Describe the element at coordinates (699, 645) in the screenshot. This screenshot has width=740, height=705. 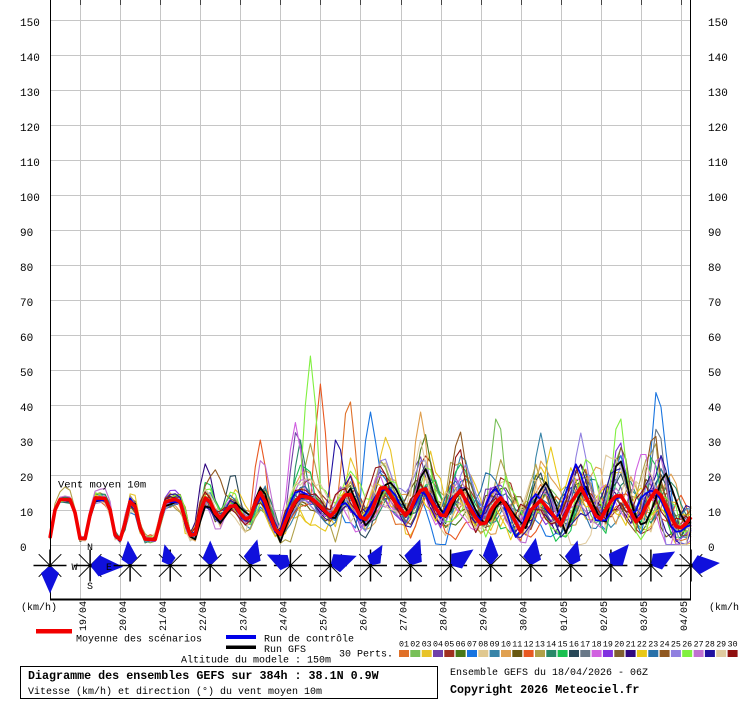
I see `svg-text: 27` at that location.